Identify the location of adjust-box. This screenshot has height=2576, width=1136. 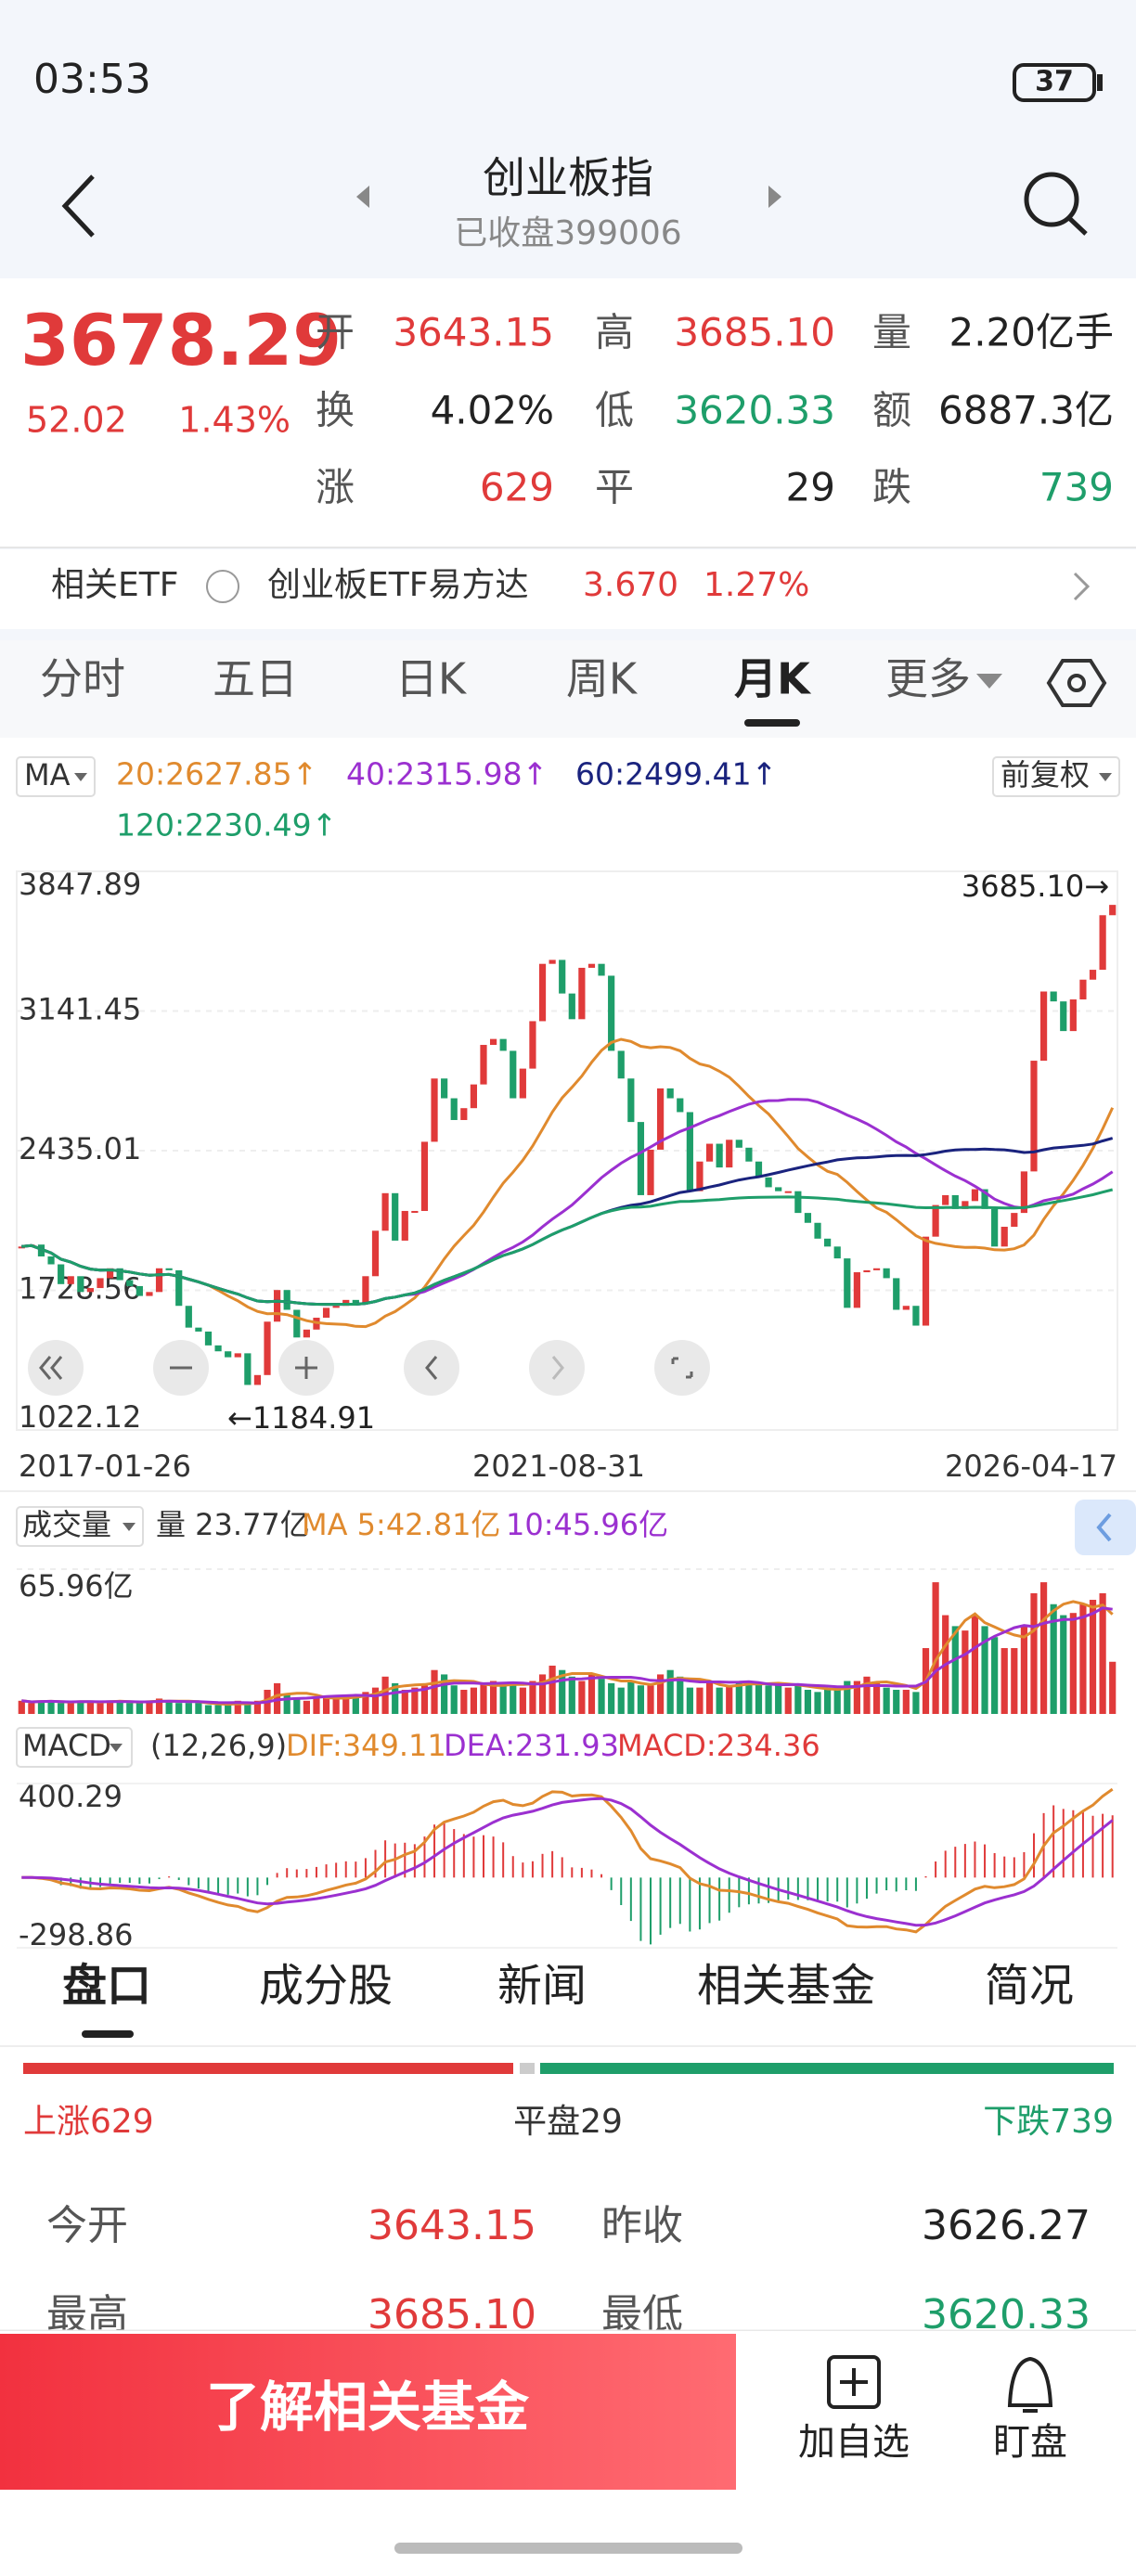
(1056, 776).